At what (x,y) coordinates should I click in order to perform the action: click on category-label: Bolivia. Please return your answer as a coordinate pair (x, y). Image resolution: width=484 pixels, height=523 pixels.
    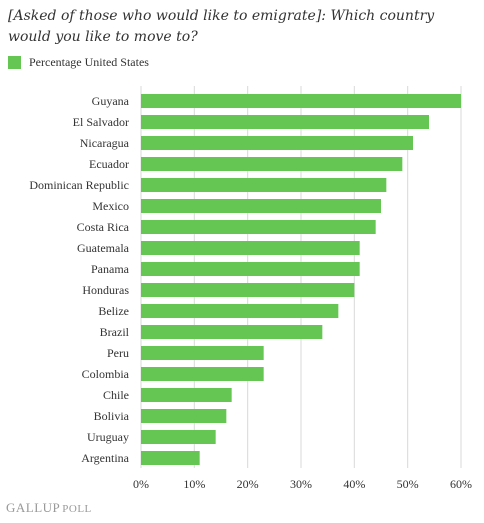
    Looking at the image, I should click on (112, 416).